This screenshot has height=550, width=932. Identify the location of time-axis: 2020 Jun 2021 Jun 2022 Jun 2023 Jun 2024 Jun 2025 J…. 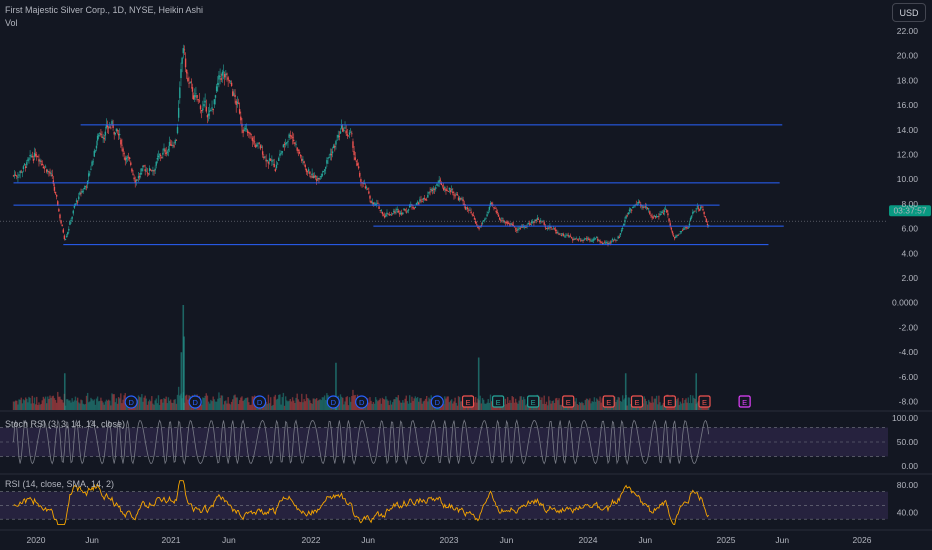
(449, 540).